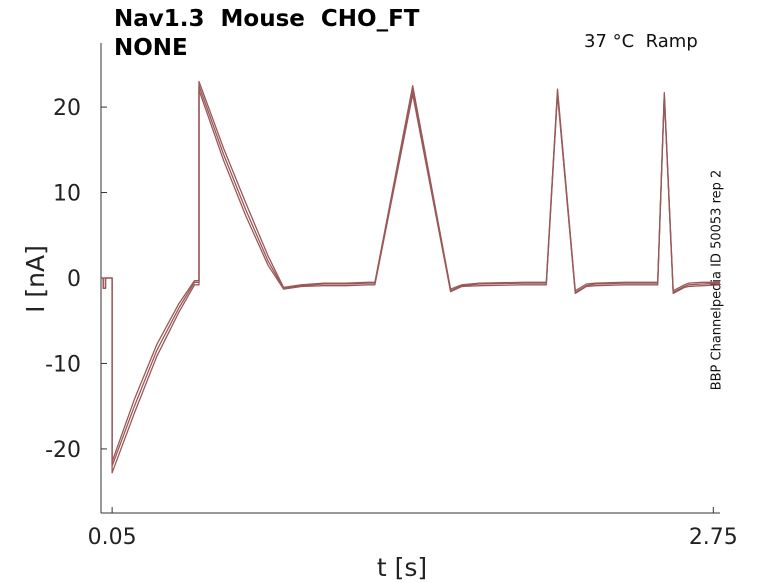 This screenshot has width=778, height=583. Describe the element at coordinates (63, 364) in the screenshot. I see `y-tick-label: -10` at that location.